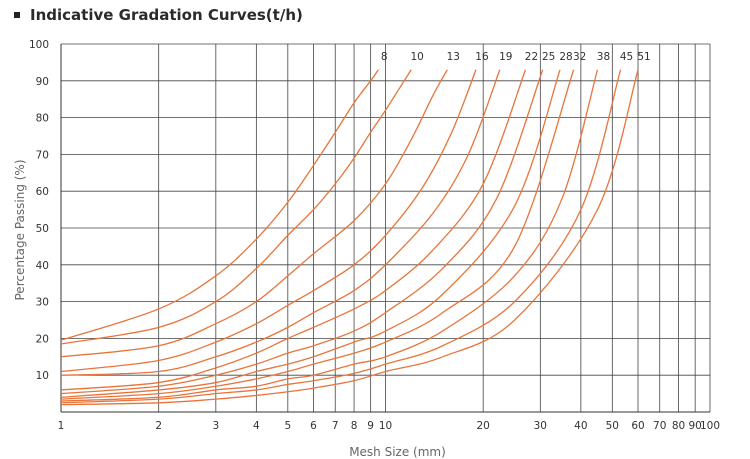  What do you see at coordinates (612, 426) in the screenshot?
I see `x-tick-label: 50` at bounding box center [612, 426].